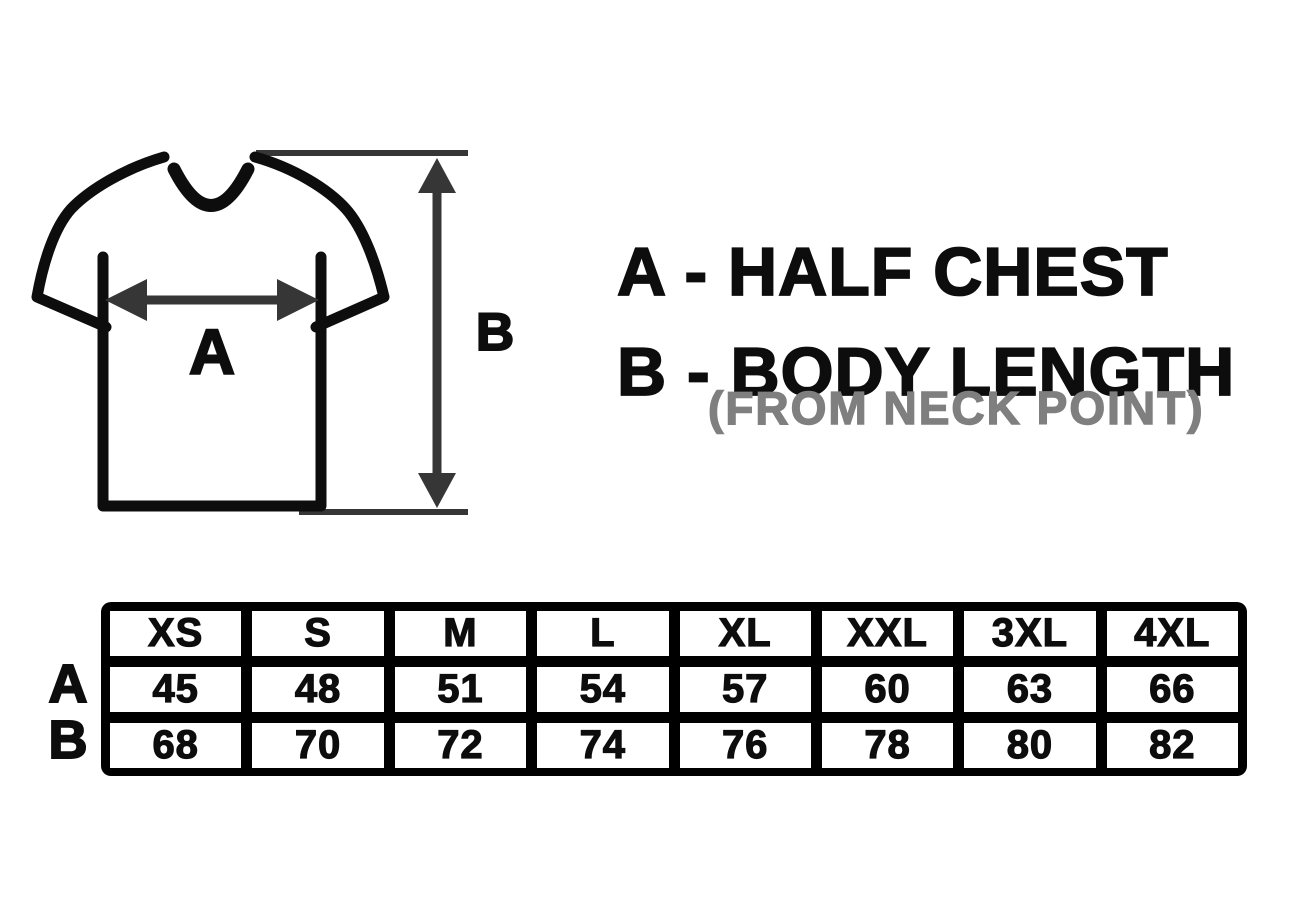  What do you see at coordinates (318, 689) in the screenshot?
I see `half-chest-cell: 48` at bounding box center [318, 689].